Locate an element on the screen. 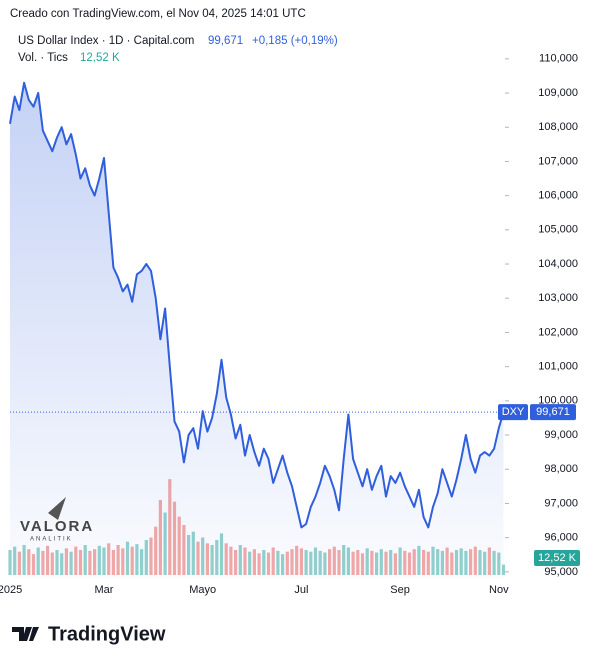  y-tick-label: 107,000 is located at coordinates (558, 161).